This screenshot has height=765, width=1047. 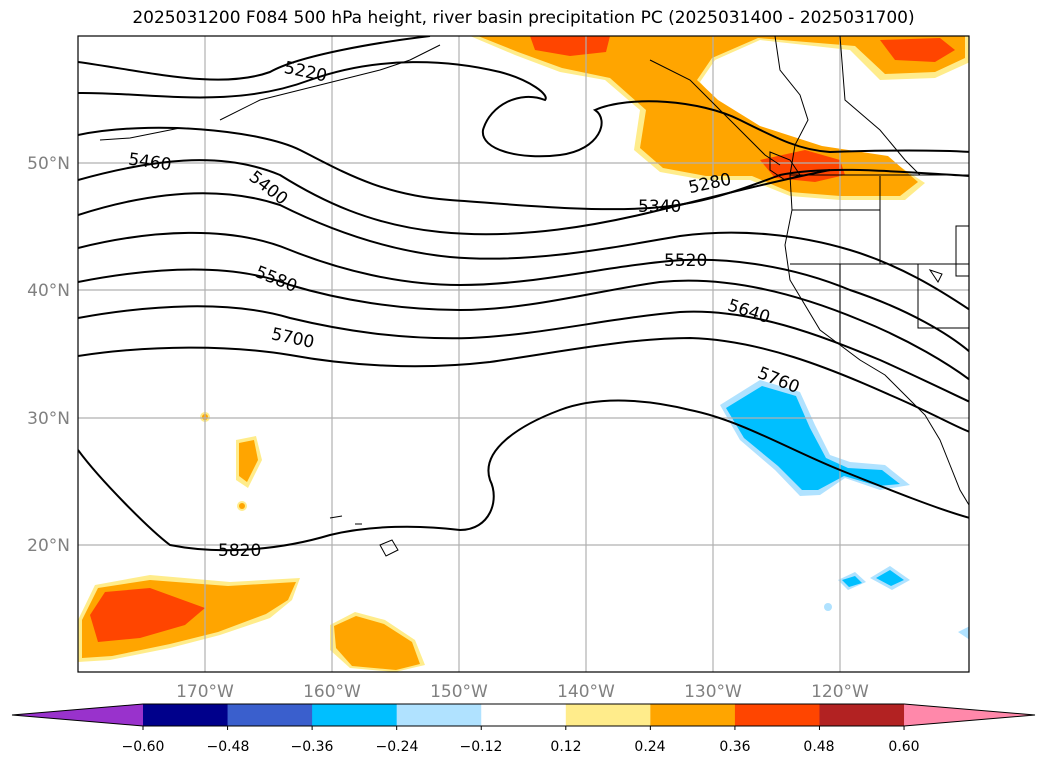 I want to click on colorbar-tick-label: −0.12, so click(x=481, y=747).